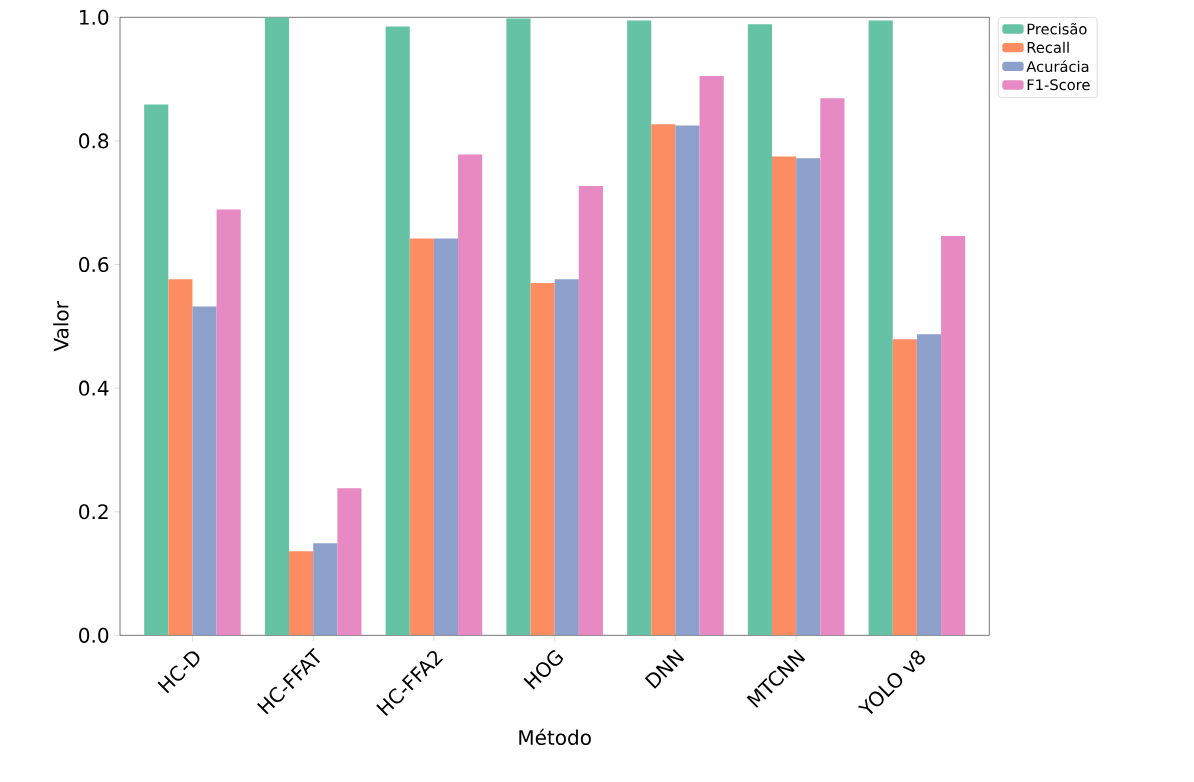  I want to click on y-tick-label: 0.6, so click(94, 264).